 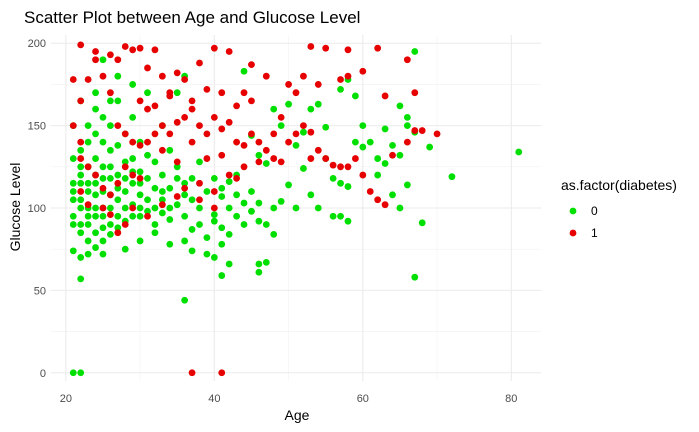 What do you see at coordinates (37, 209) in the screenshot?
I see `y-tick-label: 100` at bounding box center [37, 209].